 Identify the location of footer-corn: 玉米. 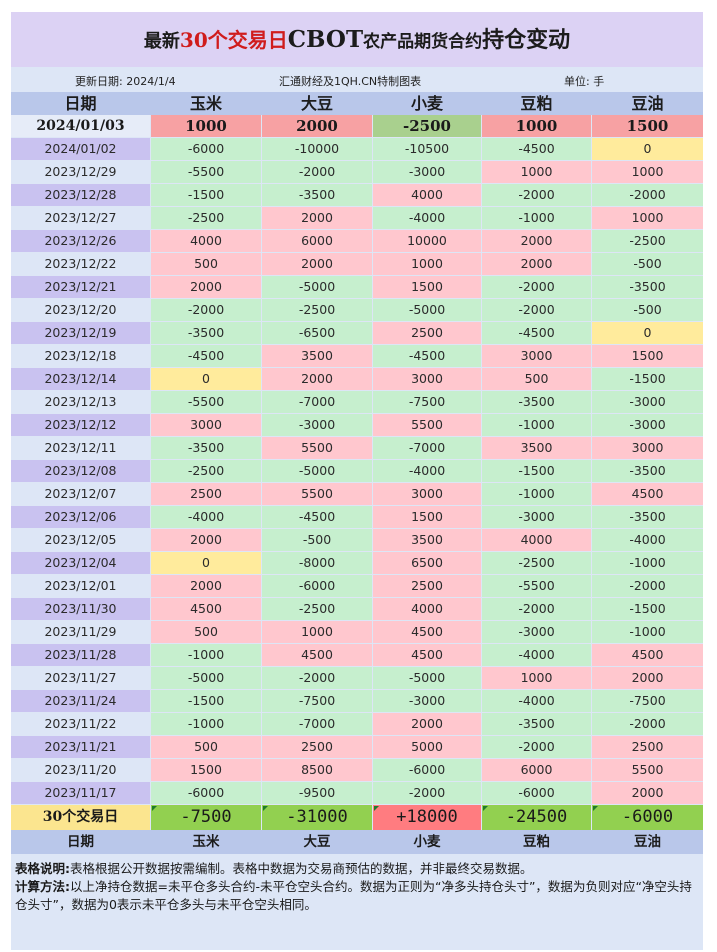
(206, 842).